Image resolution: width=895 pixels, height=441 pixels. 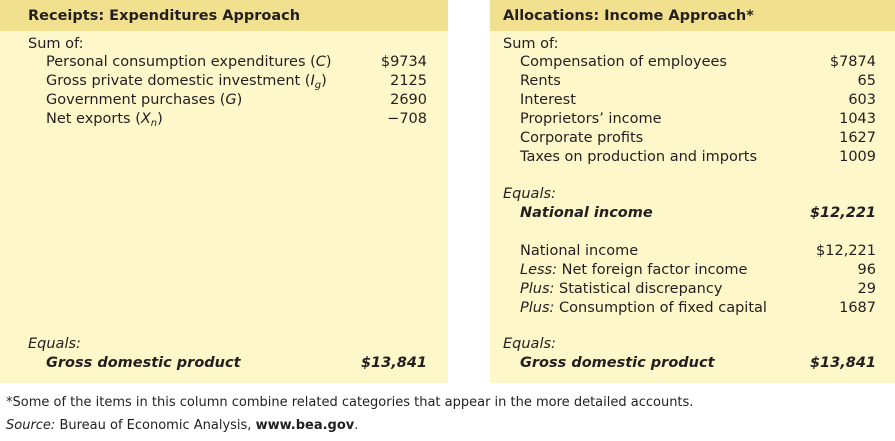 I want to click on left-total-label: Gross domestic product, so click(x=143, y=363).